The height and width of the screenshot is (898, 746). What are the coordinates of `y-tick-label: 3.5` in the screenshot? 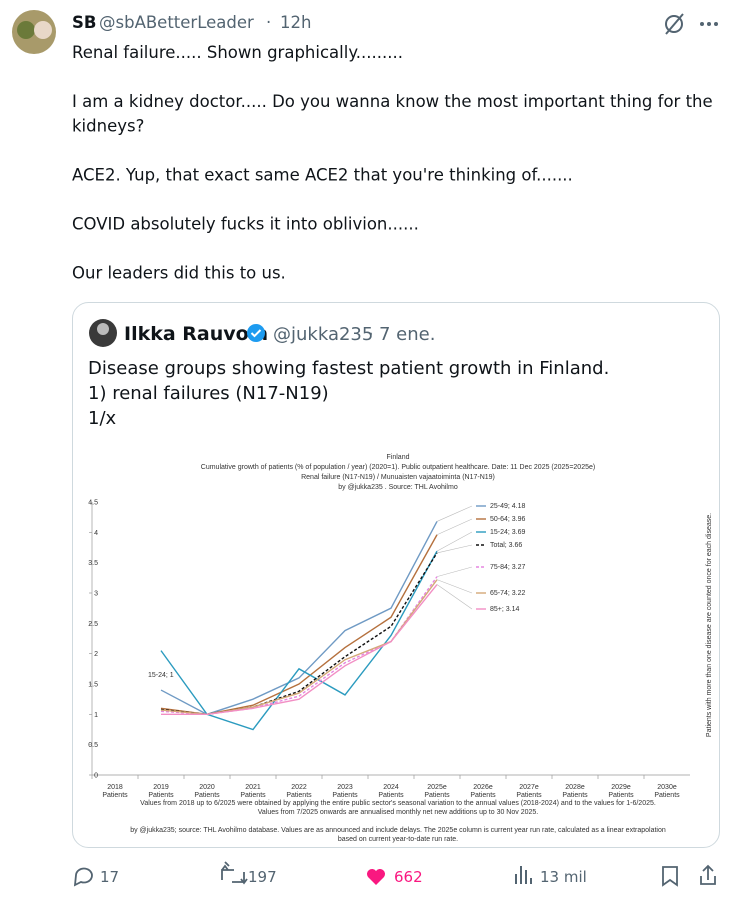 It's located at (93, 563).